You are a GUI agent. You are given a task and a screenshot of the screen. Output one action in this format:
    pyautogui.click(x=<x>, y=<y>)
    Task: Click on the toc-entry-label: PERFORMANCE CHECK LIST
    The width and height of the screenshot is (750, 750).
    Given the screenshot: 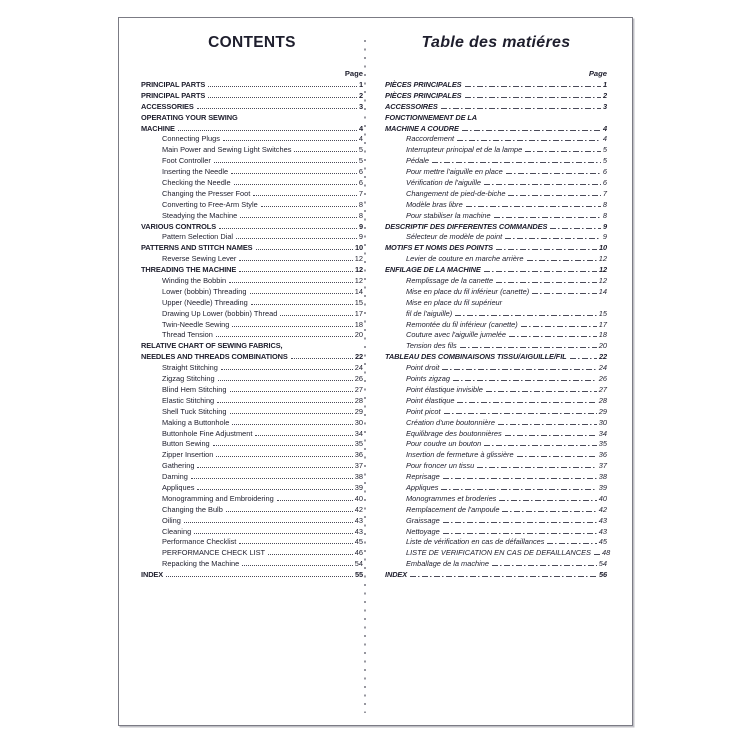 What is the action you would take?
    pyautogui.click(x=214, y=553)
    